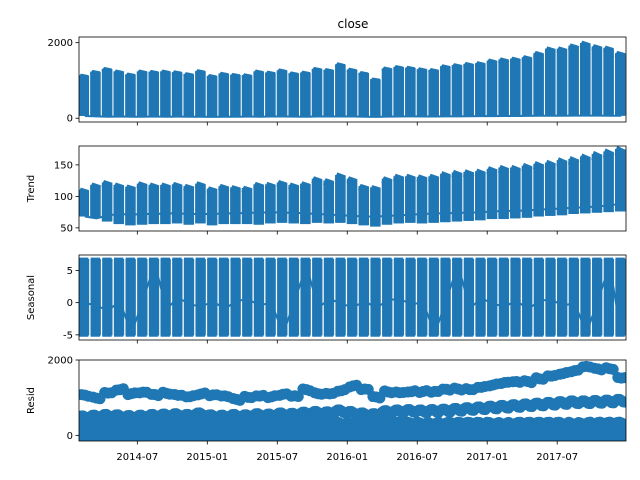  Describe the element at coordinates (207, 457) in the screenshot. I see `x-tick-label: 2015-01` at that location.